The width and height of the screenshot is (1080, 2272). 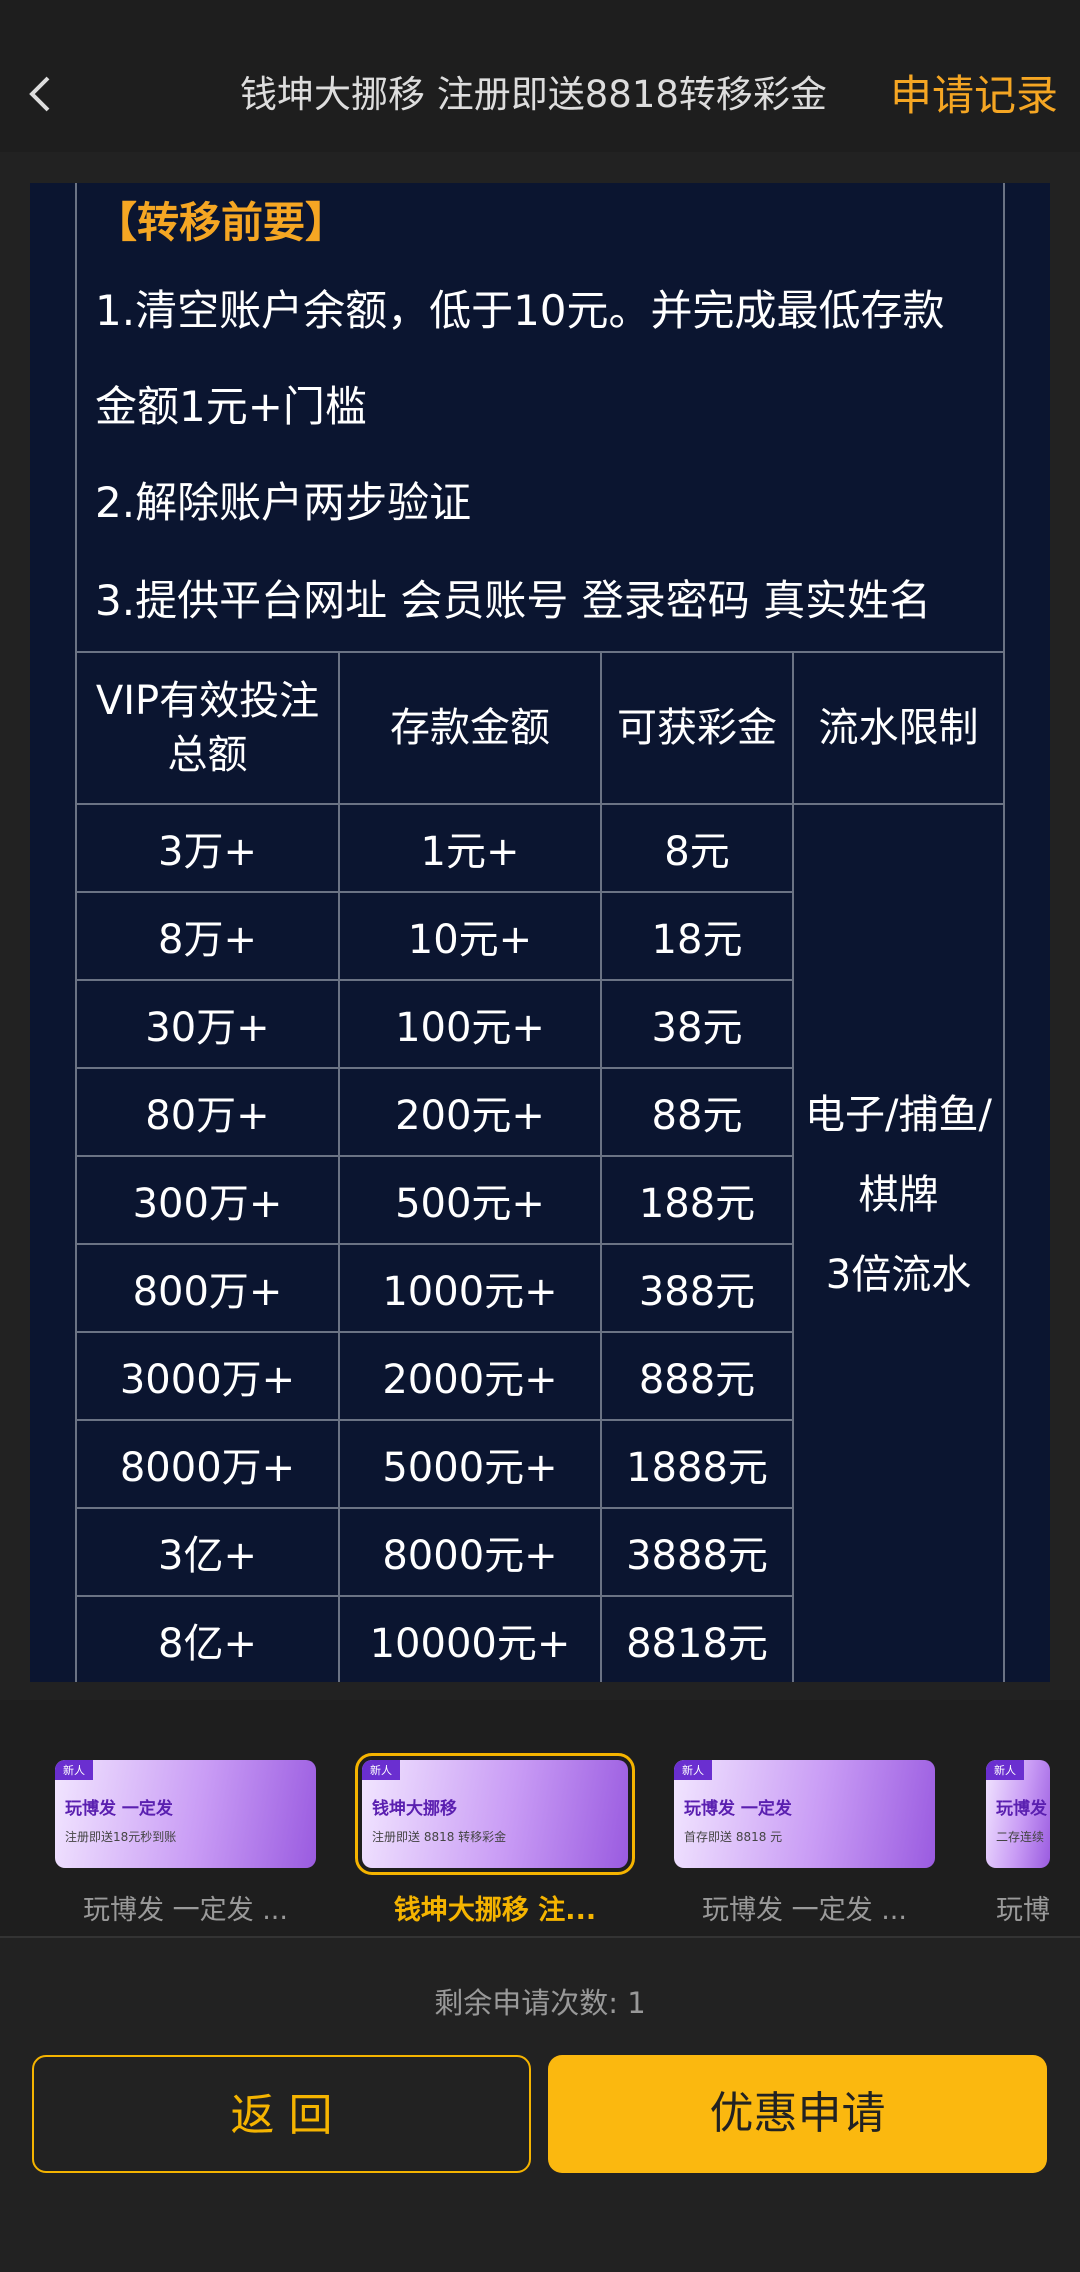 I want to click on table-cell: 800万+, so click(x=207, y=1288).